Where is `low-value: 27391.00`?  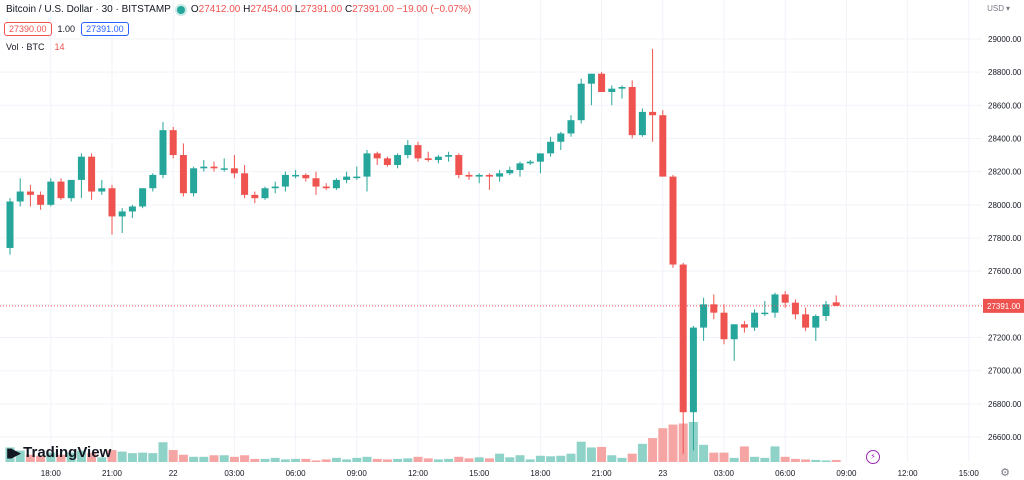 low-value: 27391.00 is located at coordinates (321, 9).